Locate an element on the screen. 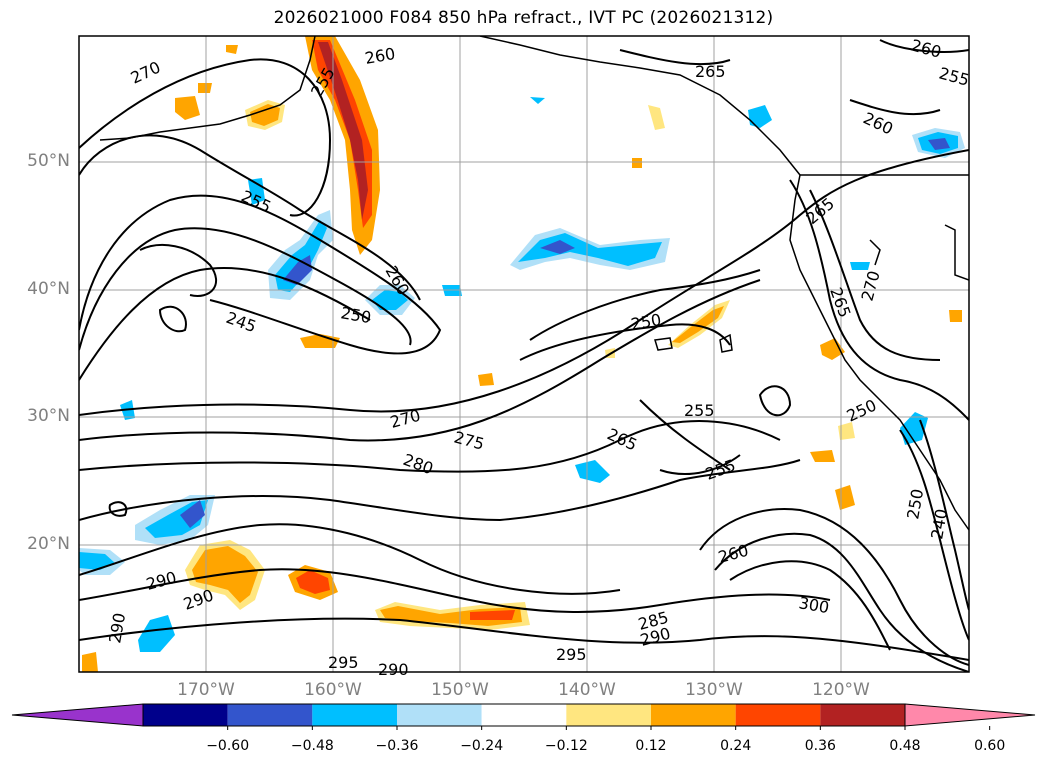 The height and width of the screenshot is (765, 1047). colorbar-tick-label: −0.60 is located at coordinates (228, 746).